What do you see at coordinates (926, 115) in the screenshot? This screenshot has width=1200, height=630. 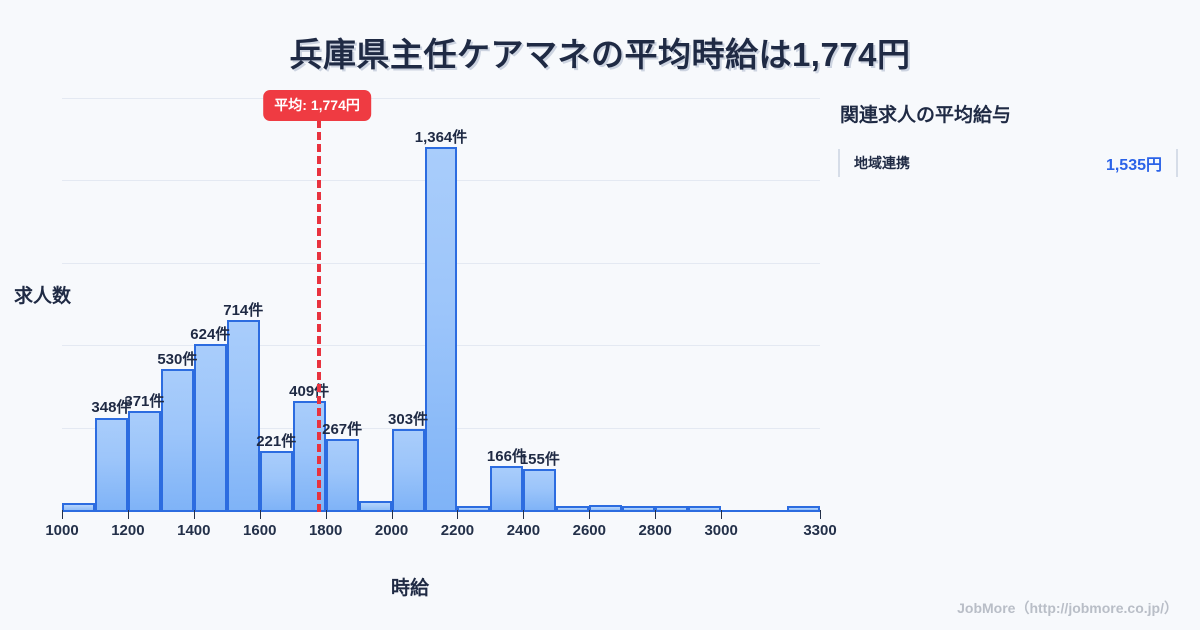 I see `related-salary-heading: 関連求人の平均給与` at bounding box center [926, 115].